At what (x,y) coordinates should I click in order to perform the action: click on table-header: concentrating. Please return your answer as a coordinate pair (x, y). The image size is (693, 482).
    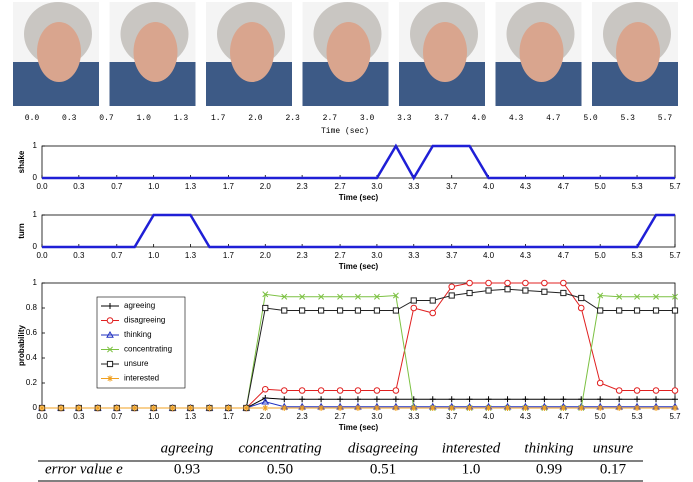
    Looking at the image, I should click on (280, 448).